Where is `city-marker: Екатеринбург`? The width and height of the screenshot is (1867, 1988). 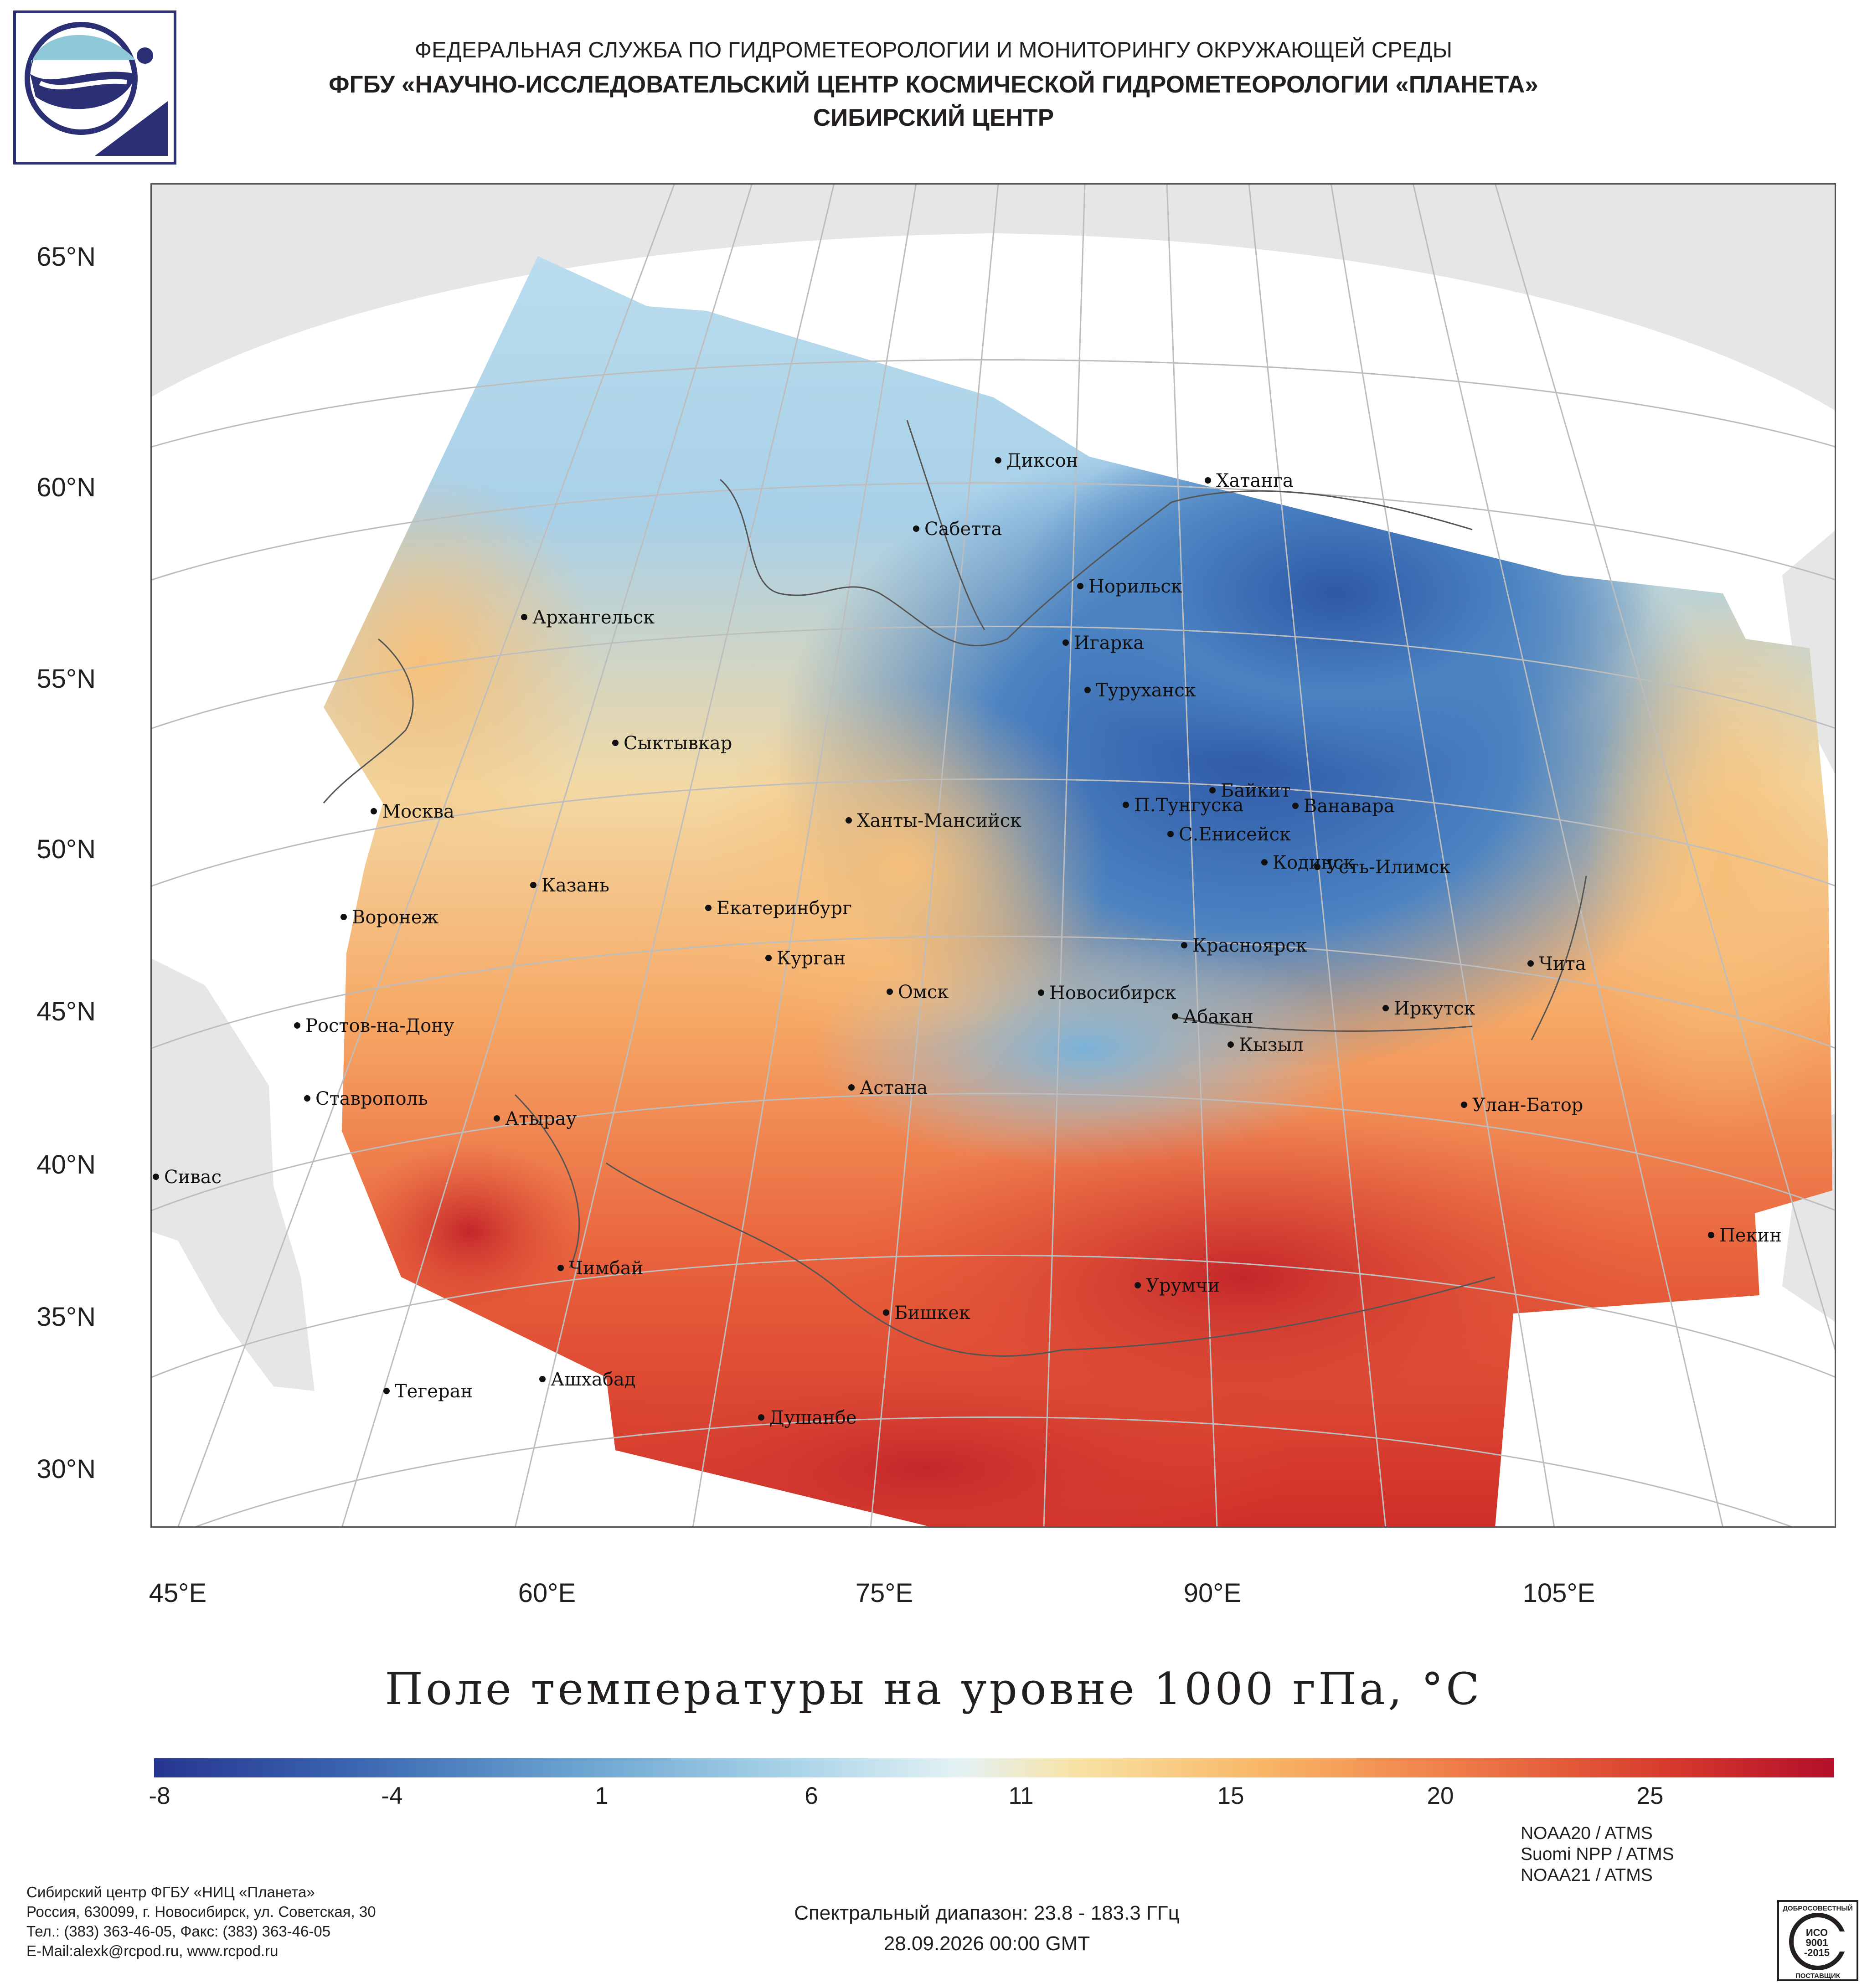 city-marker: Екатеринбург is located at coordinates (778, 908).